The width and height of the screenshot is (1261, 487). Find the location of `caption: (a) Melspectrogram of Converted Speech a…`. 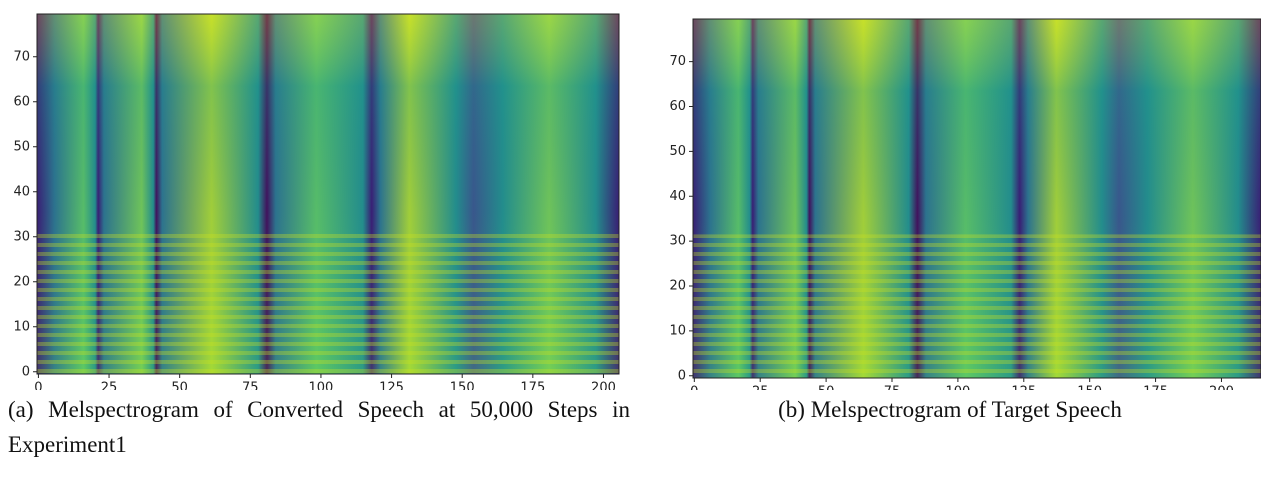

caption: (a) Melspectrogram of Converted Speech a… is located at coordinates (319, 427).